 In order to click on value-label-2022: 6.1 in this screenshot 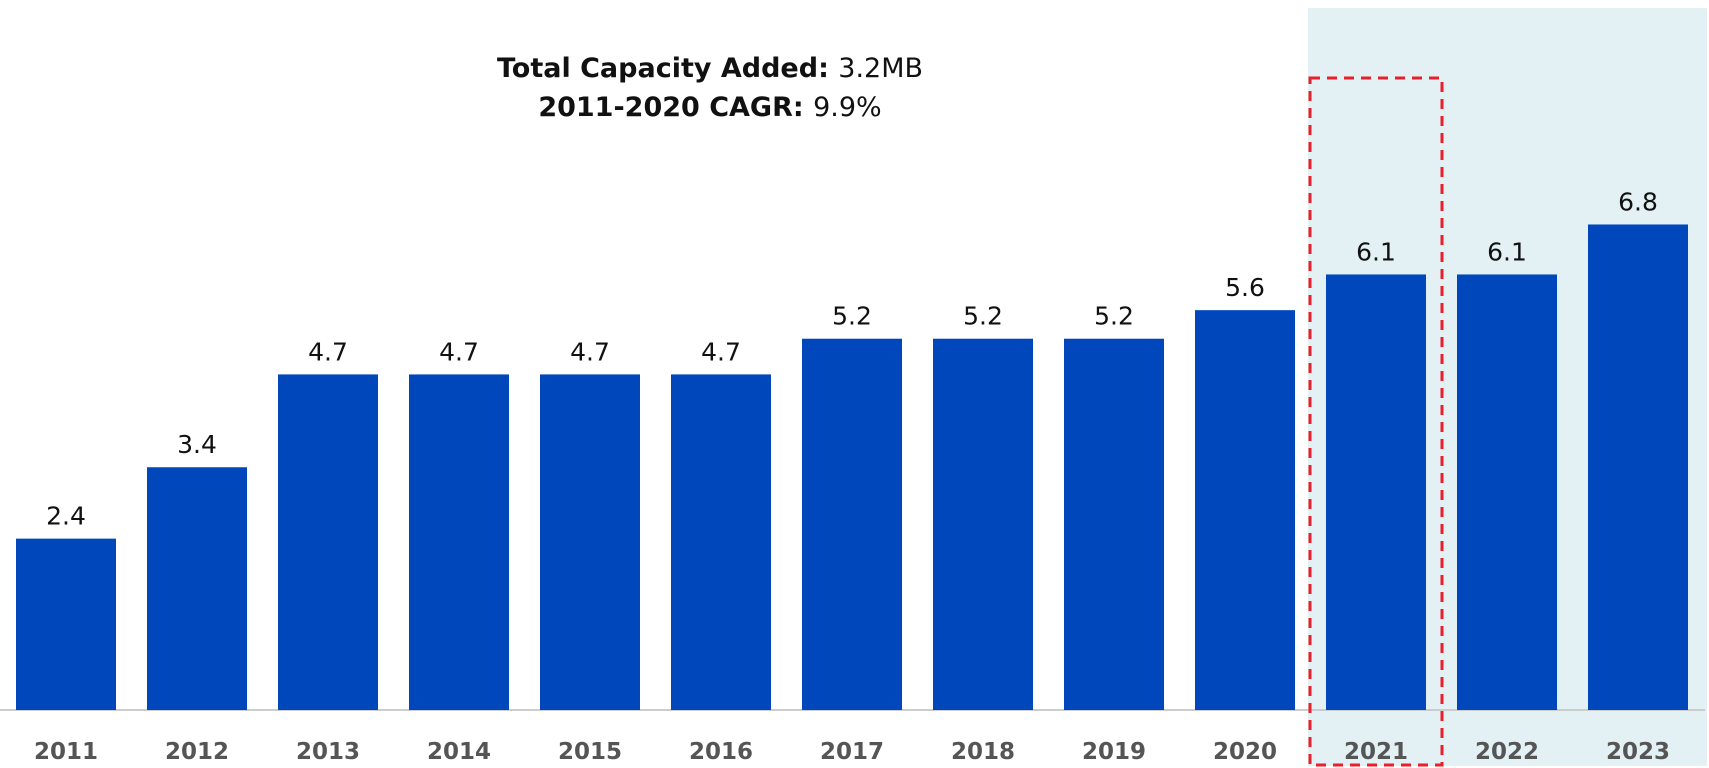, I will do `click(1507, 251)`.